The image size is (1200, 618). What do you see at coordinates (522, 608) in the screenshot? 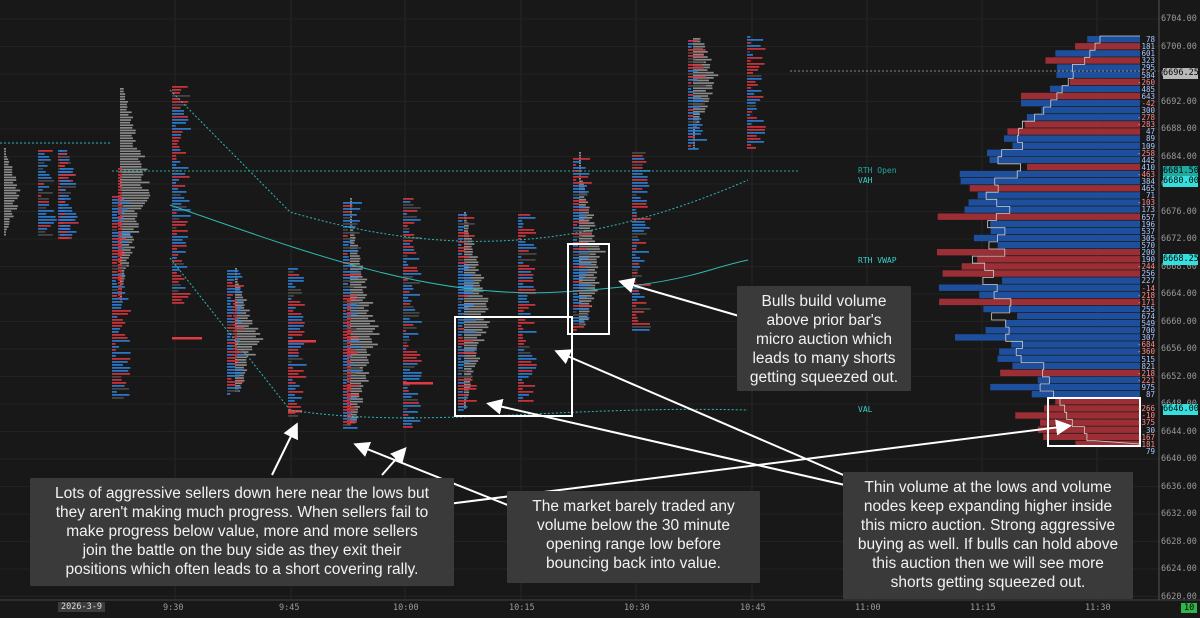
I see `time-tick-label: 10:15` at bounding box center [522, 608].